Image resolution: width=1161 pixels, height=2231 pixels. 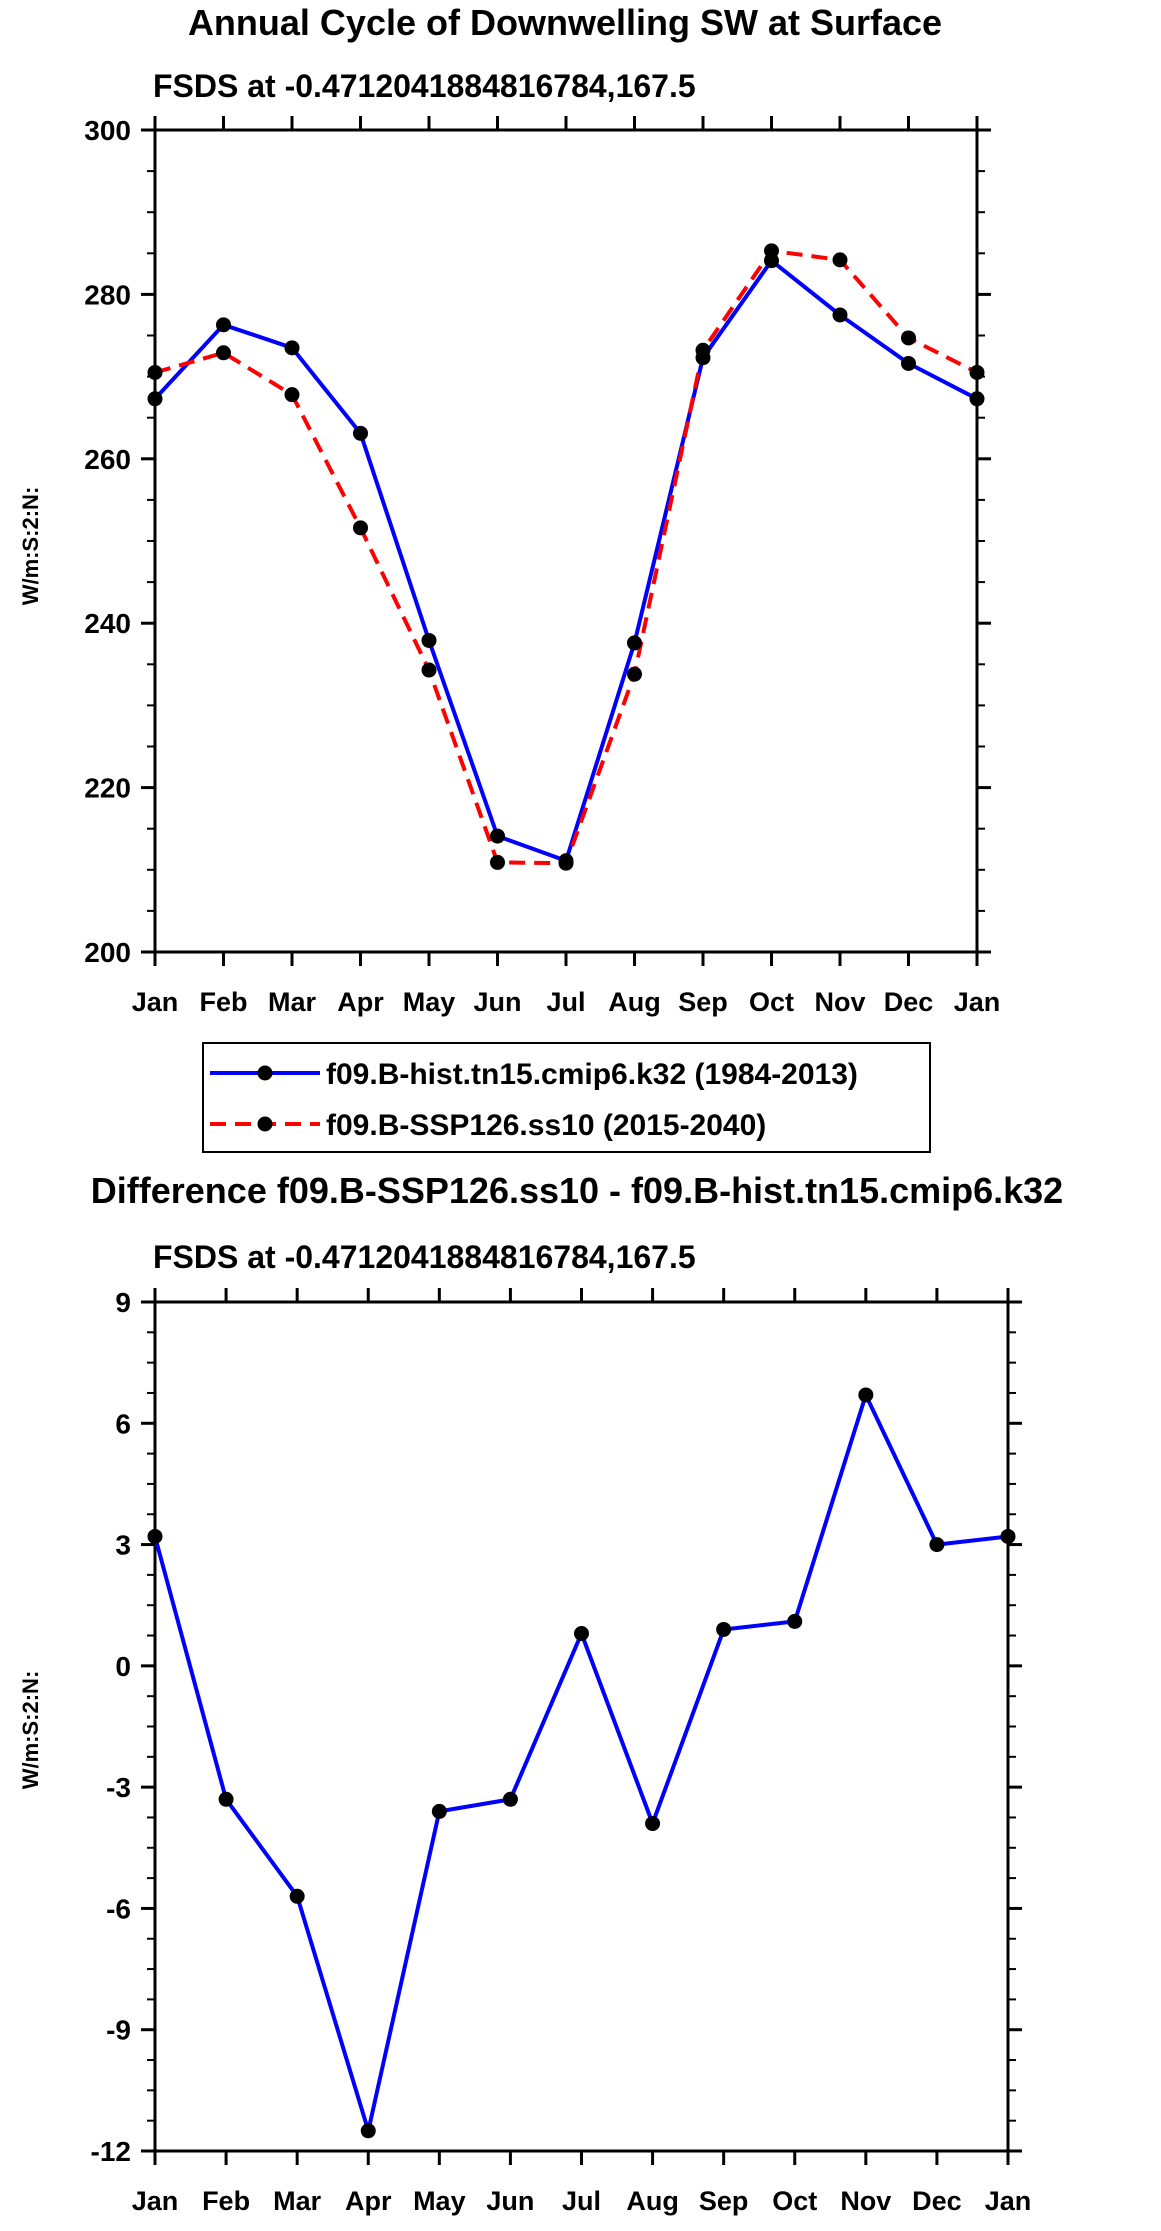 What do you see at coordinates (909, 1002) in the screenshot?
I see `chart1-xtick-label: Dec` at bounding box center [909, 1002].